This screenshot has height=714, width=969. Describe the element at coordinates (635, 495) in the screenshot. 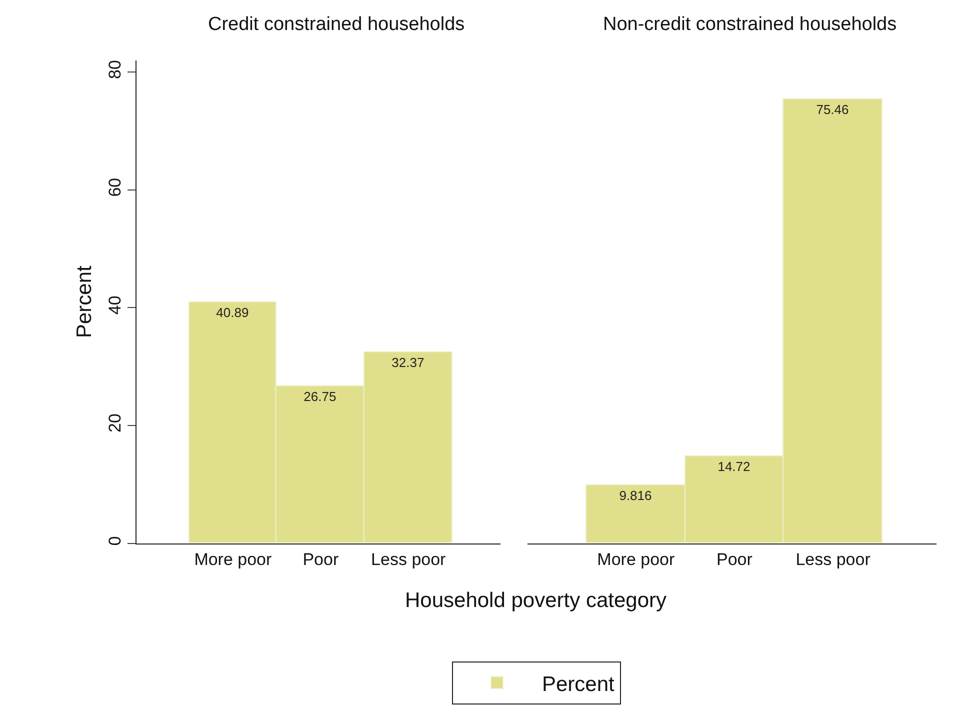

I see `data-label: 9.816` at that location.